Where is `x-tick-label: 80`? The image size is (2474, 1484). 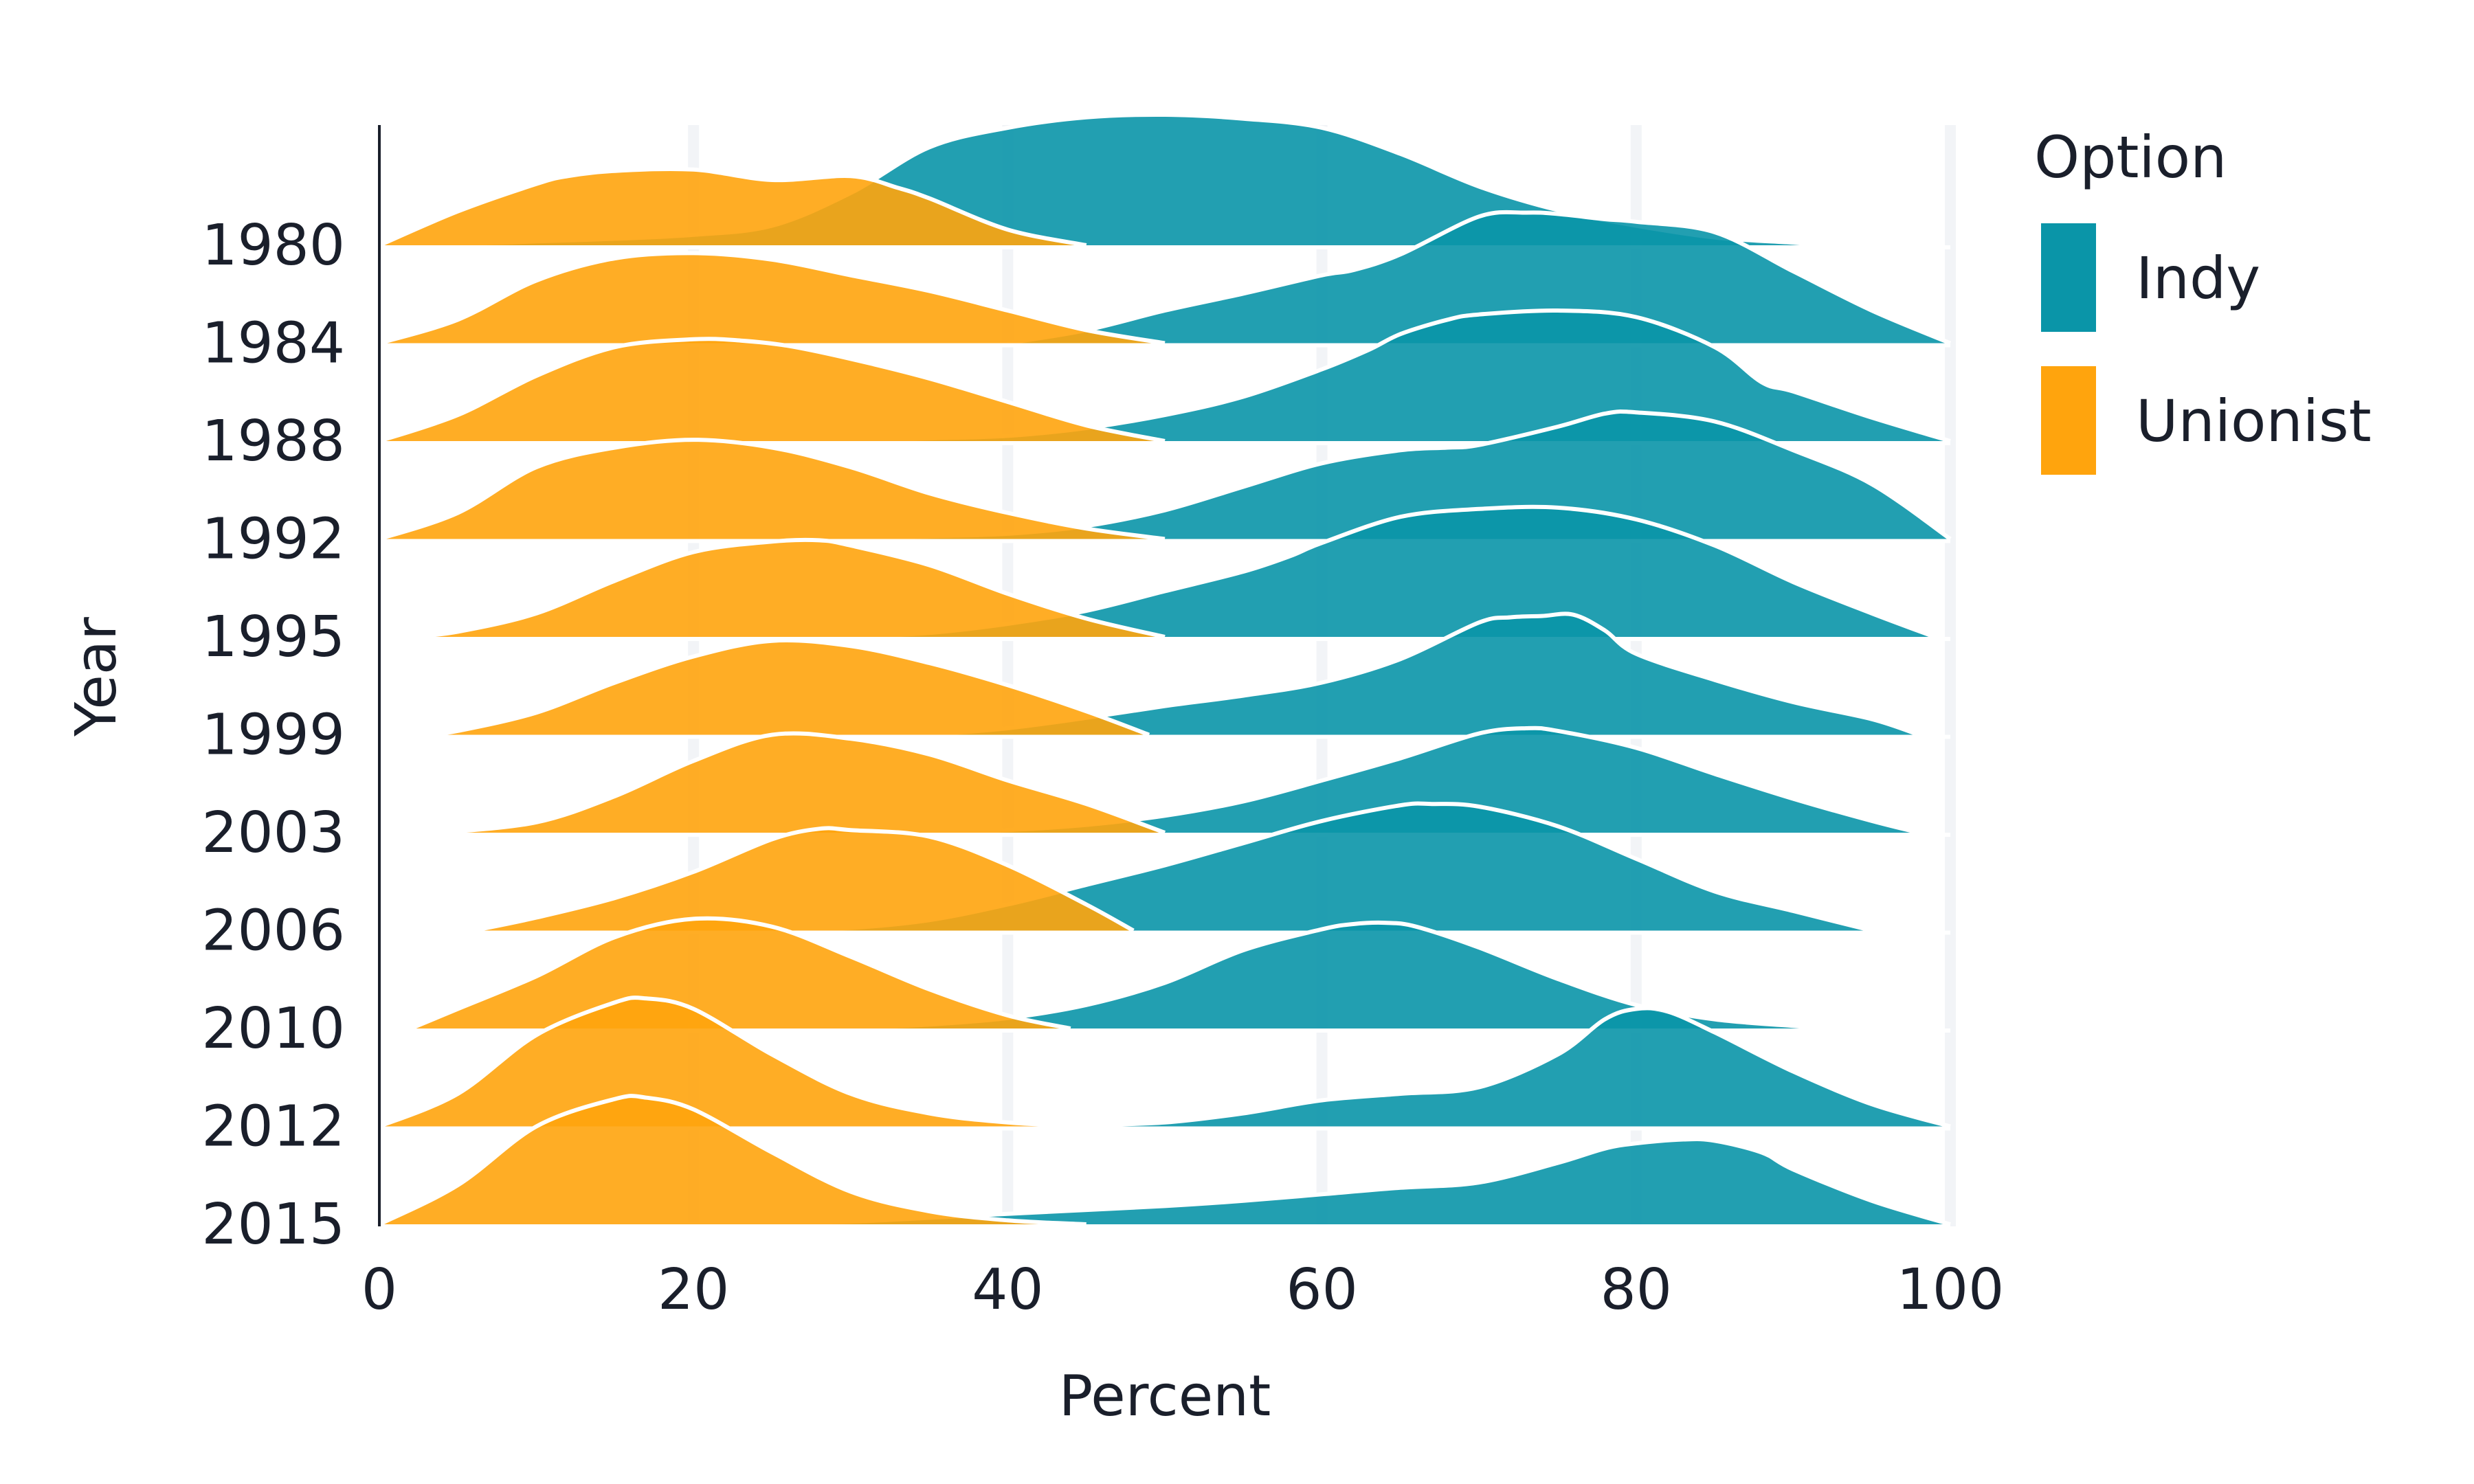 x-tick-label: 80 is located at coordinates (1637, 1290).